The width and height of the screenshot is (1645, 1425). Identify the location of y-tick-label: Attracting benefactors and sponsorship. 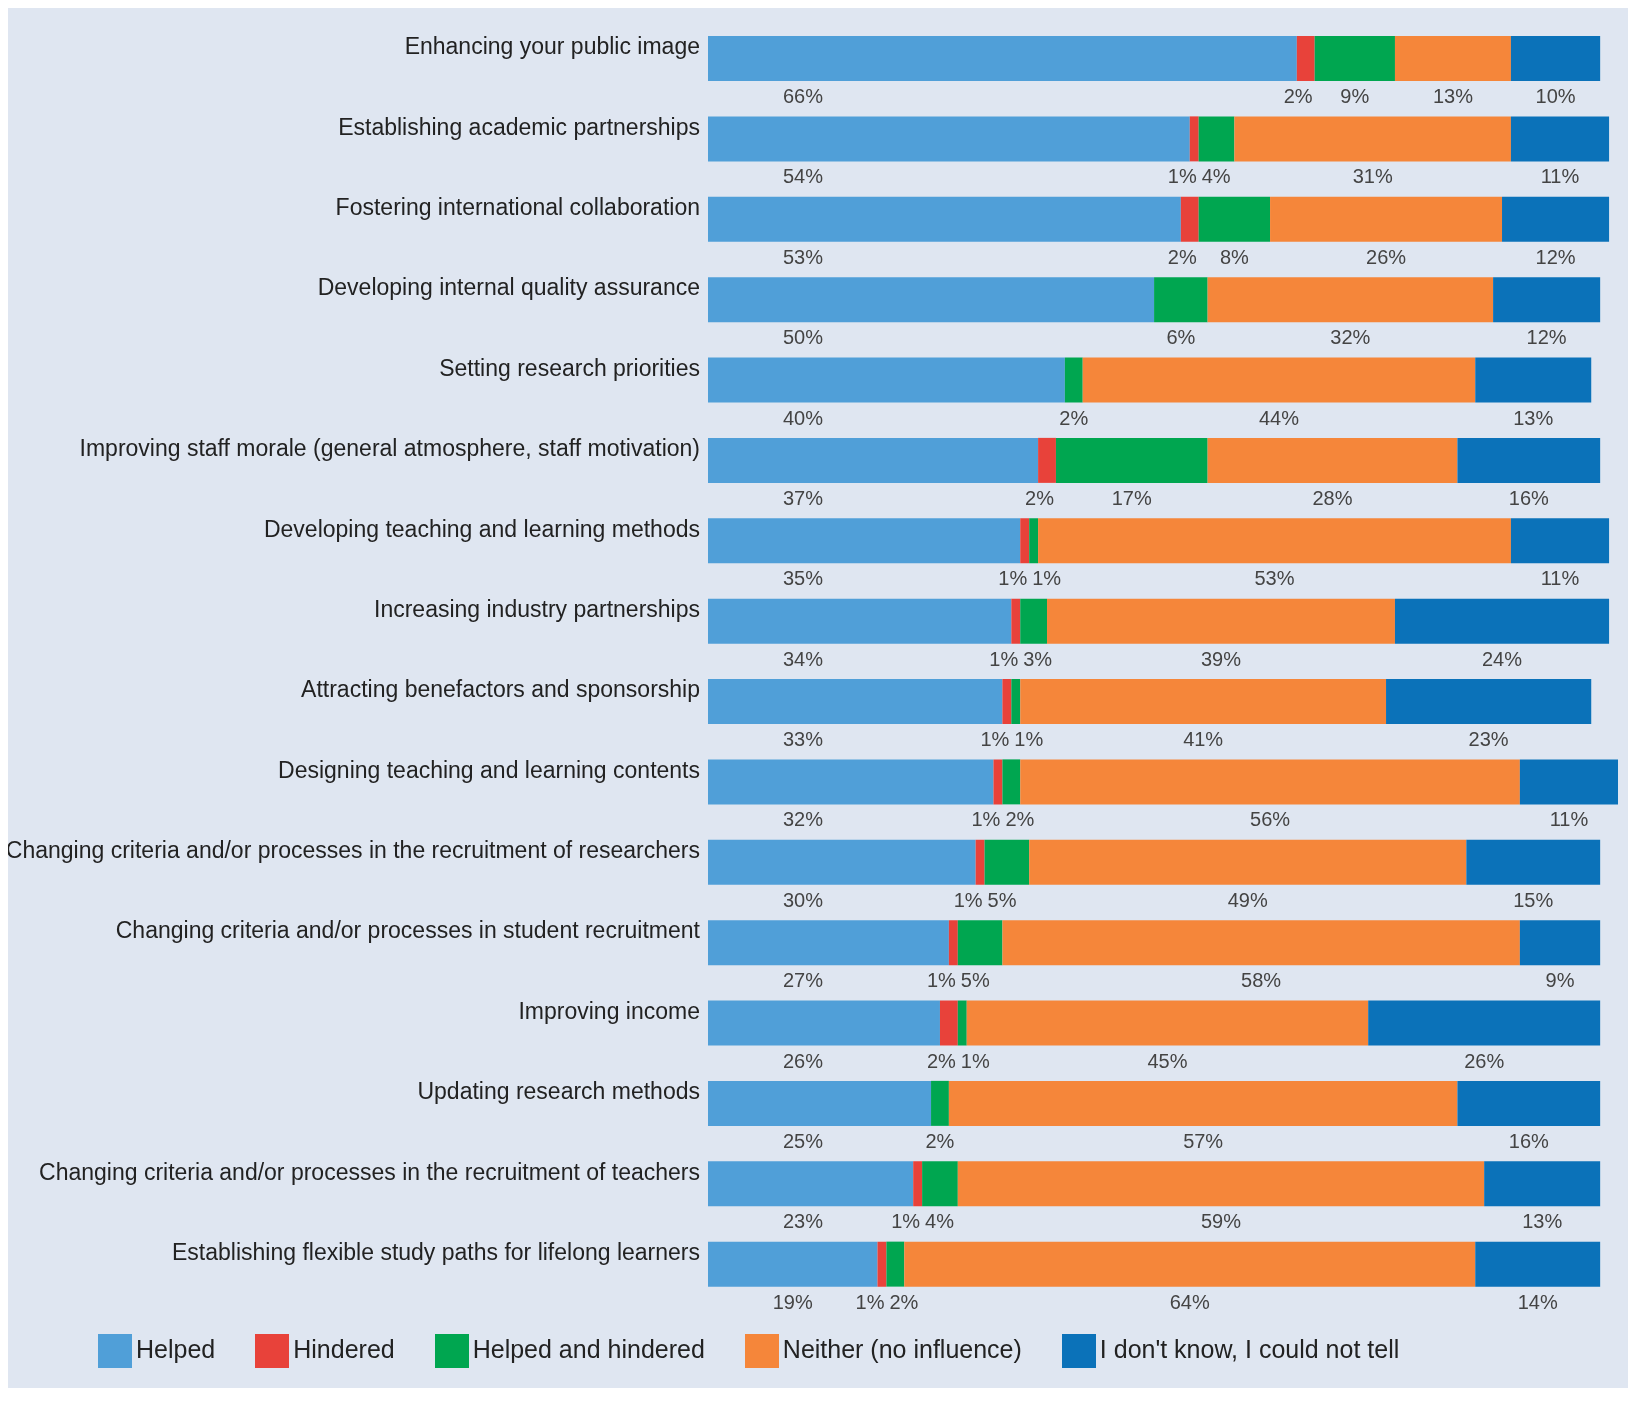
(500, 689).